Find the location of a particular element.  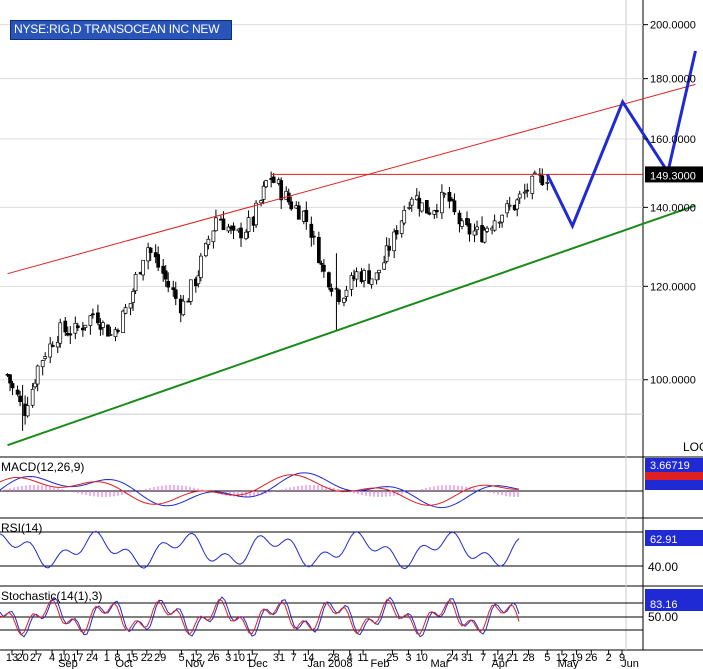

chart-title: NYSE:RIG,D TRANSOCEAN INC NEW is located at coordinates (117, 29).